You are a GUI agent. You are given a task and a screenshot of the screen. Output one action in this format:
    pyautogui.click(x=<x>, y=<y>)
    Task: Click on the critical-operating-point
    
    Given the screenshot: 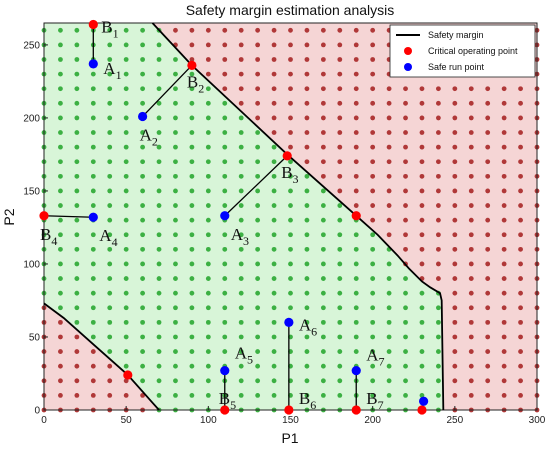 What is the action you would take?
    pyautogui.click(x=44, y=216)
    